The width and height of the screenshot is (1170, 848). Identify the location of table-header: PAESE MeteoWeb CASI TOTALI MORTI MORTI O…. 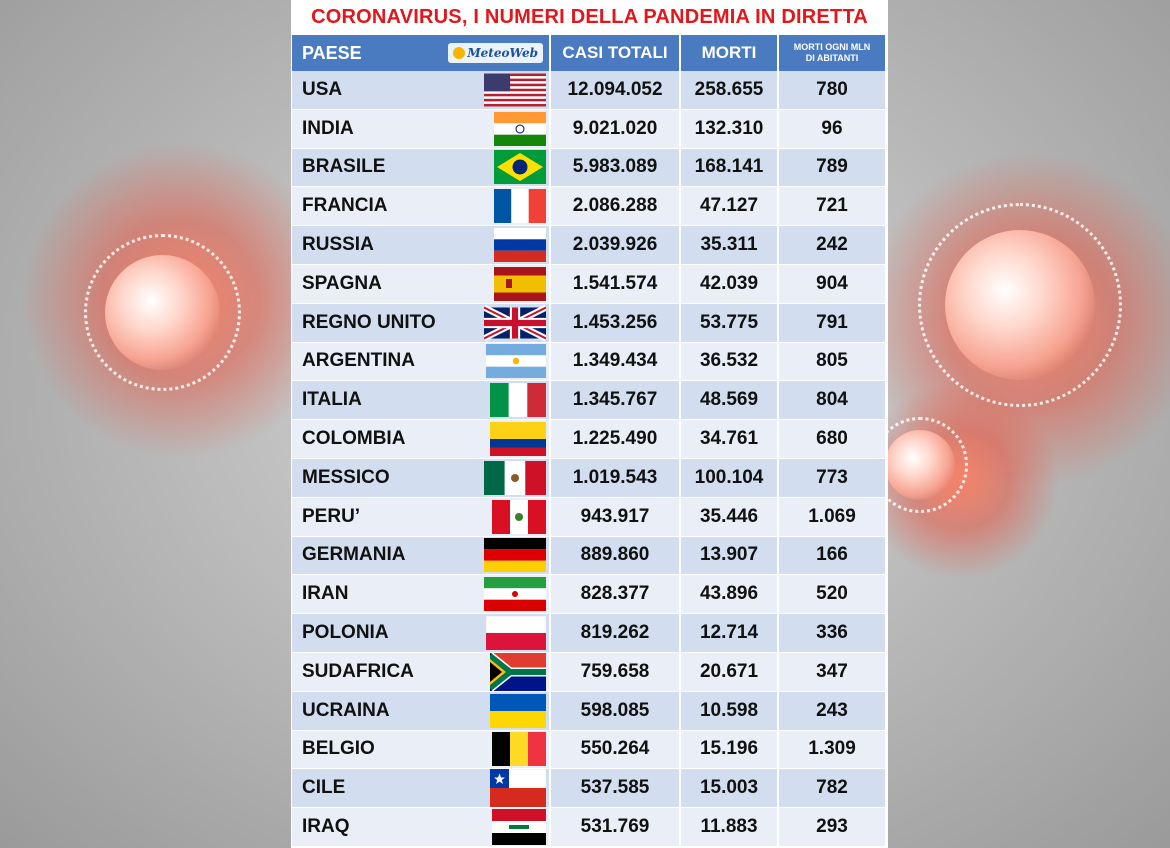
(590, 53).